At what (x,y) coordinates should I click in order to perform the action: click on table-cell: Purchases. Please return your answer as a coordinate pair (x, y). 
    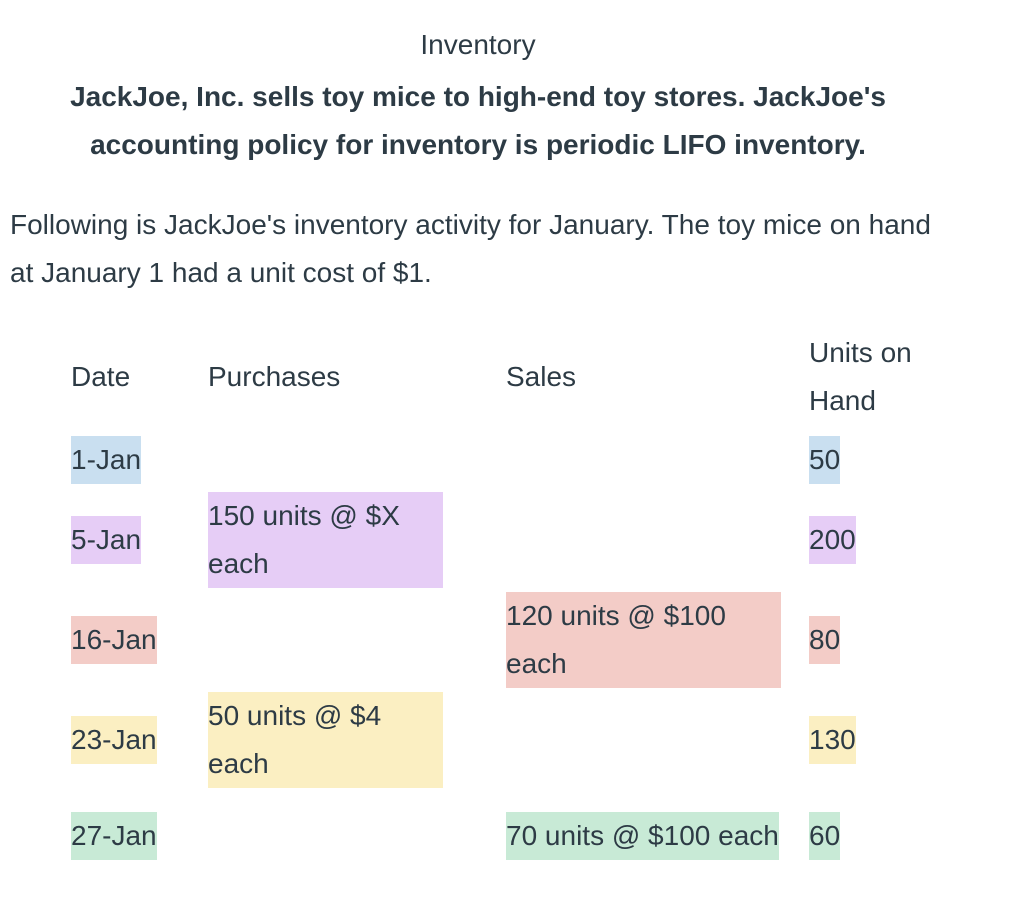
    Looking at the image, I should click on (325, 377).